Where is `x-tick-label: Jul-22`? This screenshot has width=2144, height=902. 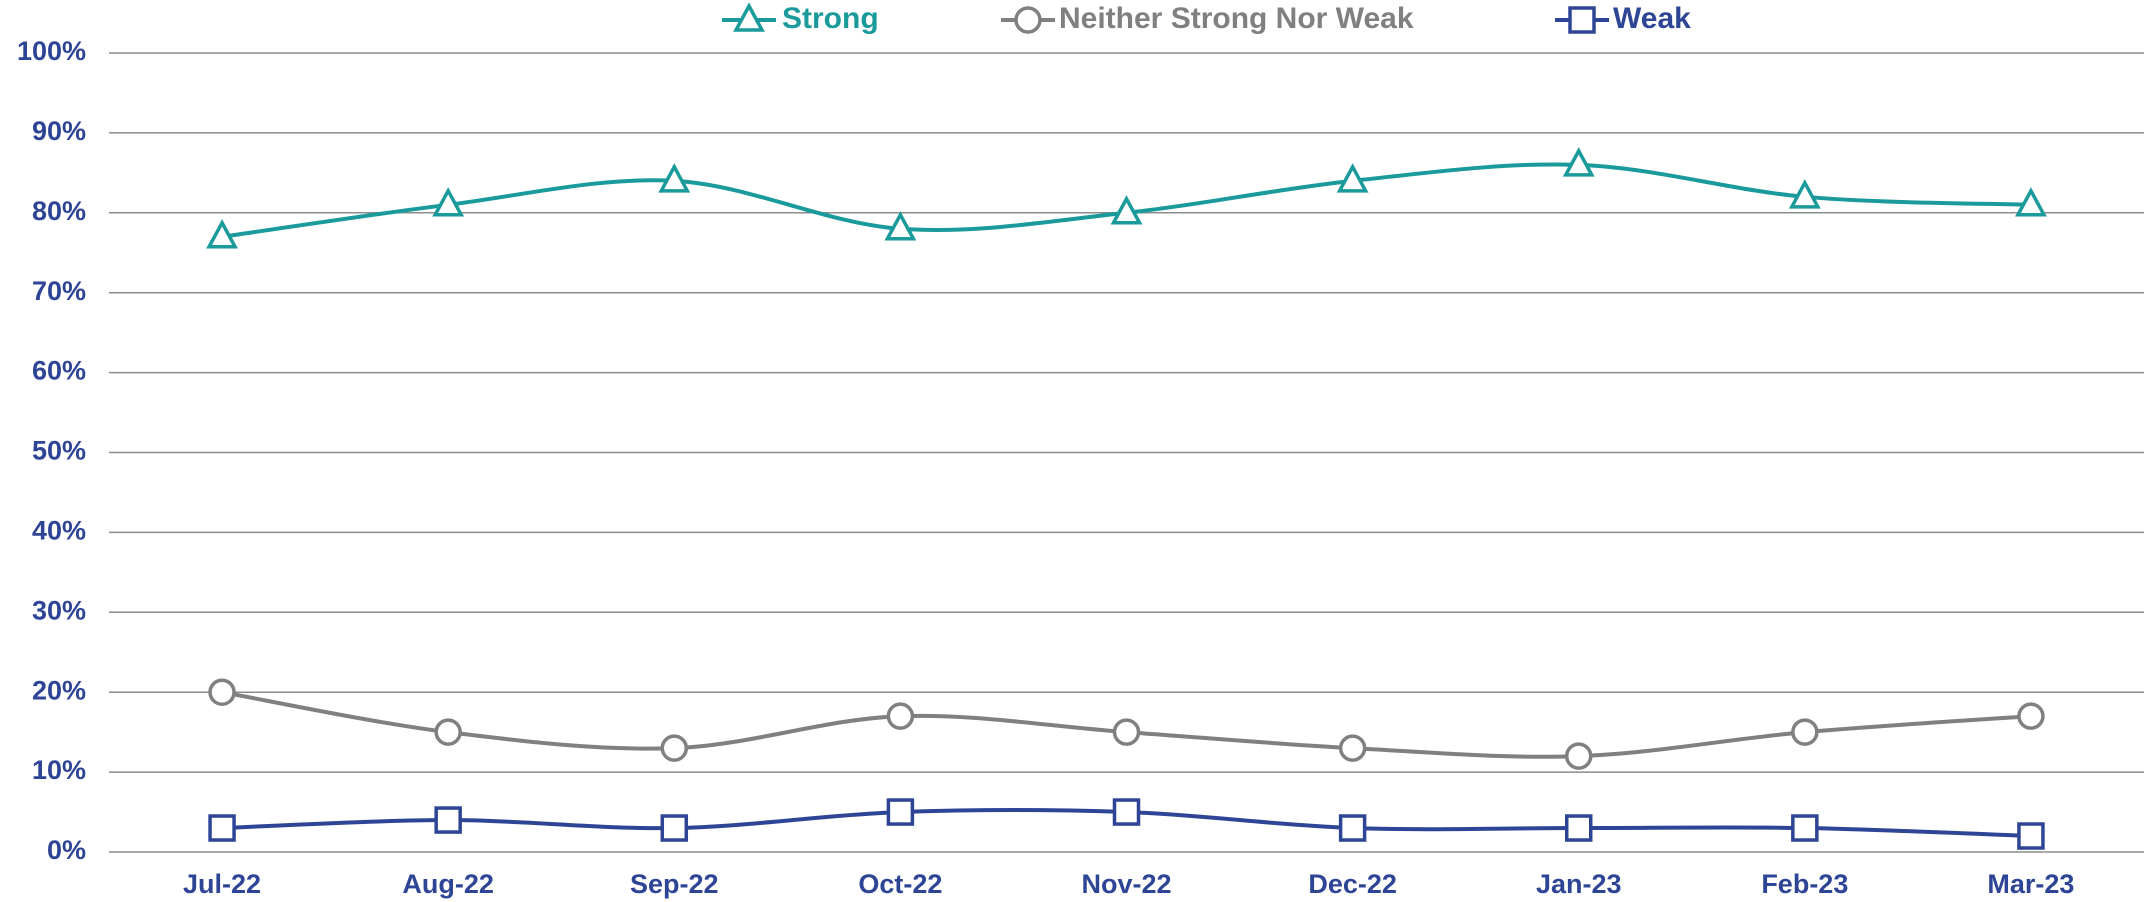 x-tick-label: Jul-22 is located at coordinates (222, 884).